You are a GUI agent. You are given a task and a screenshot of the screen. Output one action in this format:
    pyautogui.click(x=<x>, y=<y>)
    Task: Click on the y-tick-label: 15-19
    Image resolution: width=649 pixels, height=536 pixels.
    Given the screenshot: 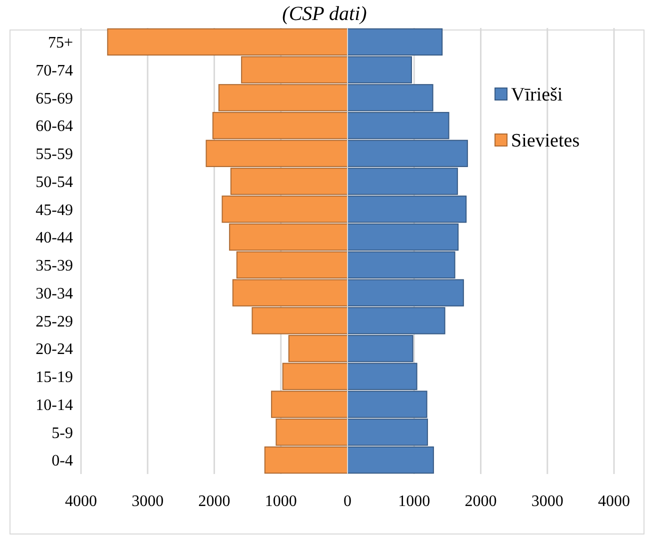 What is the action you would take?
    pyautogui.click(x=54, y=377)
    